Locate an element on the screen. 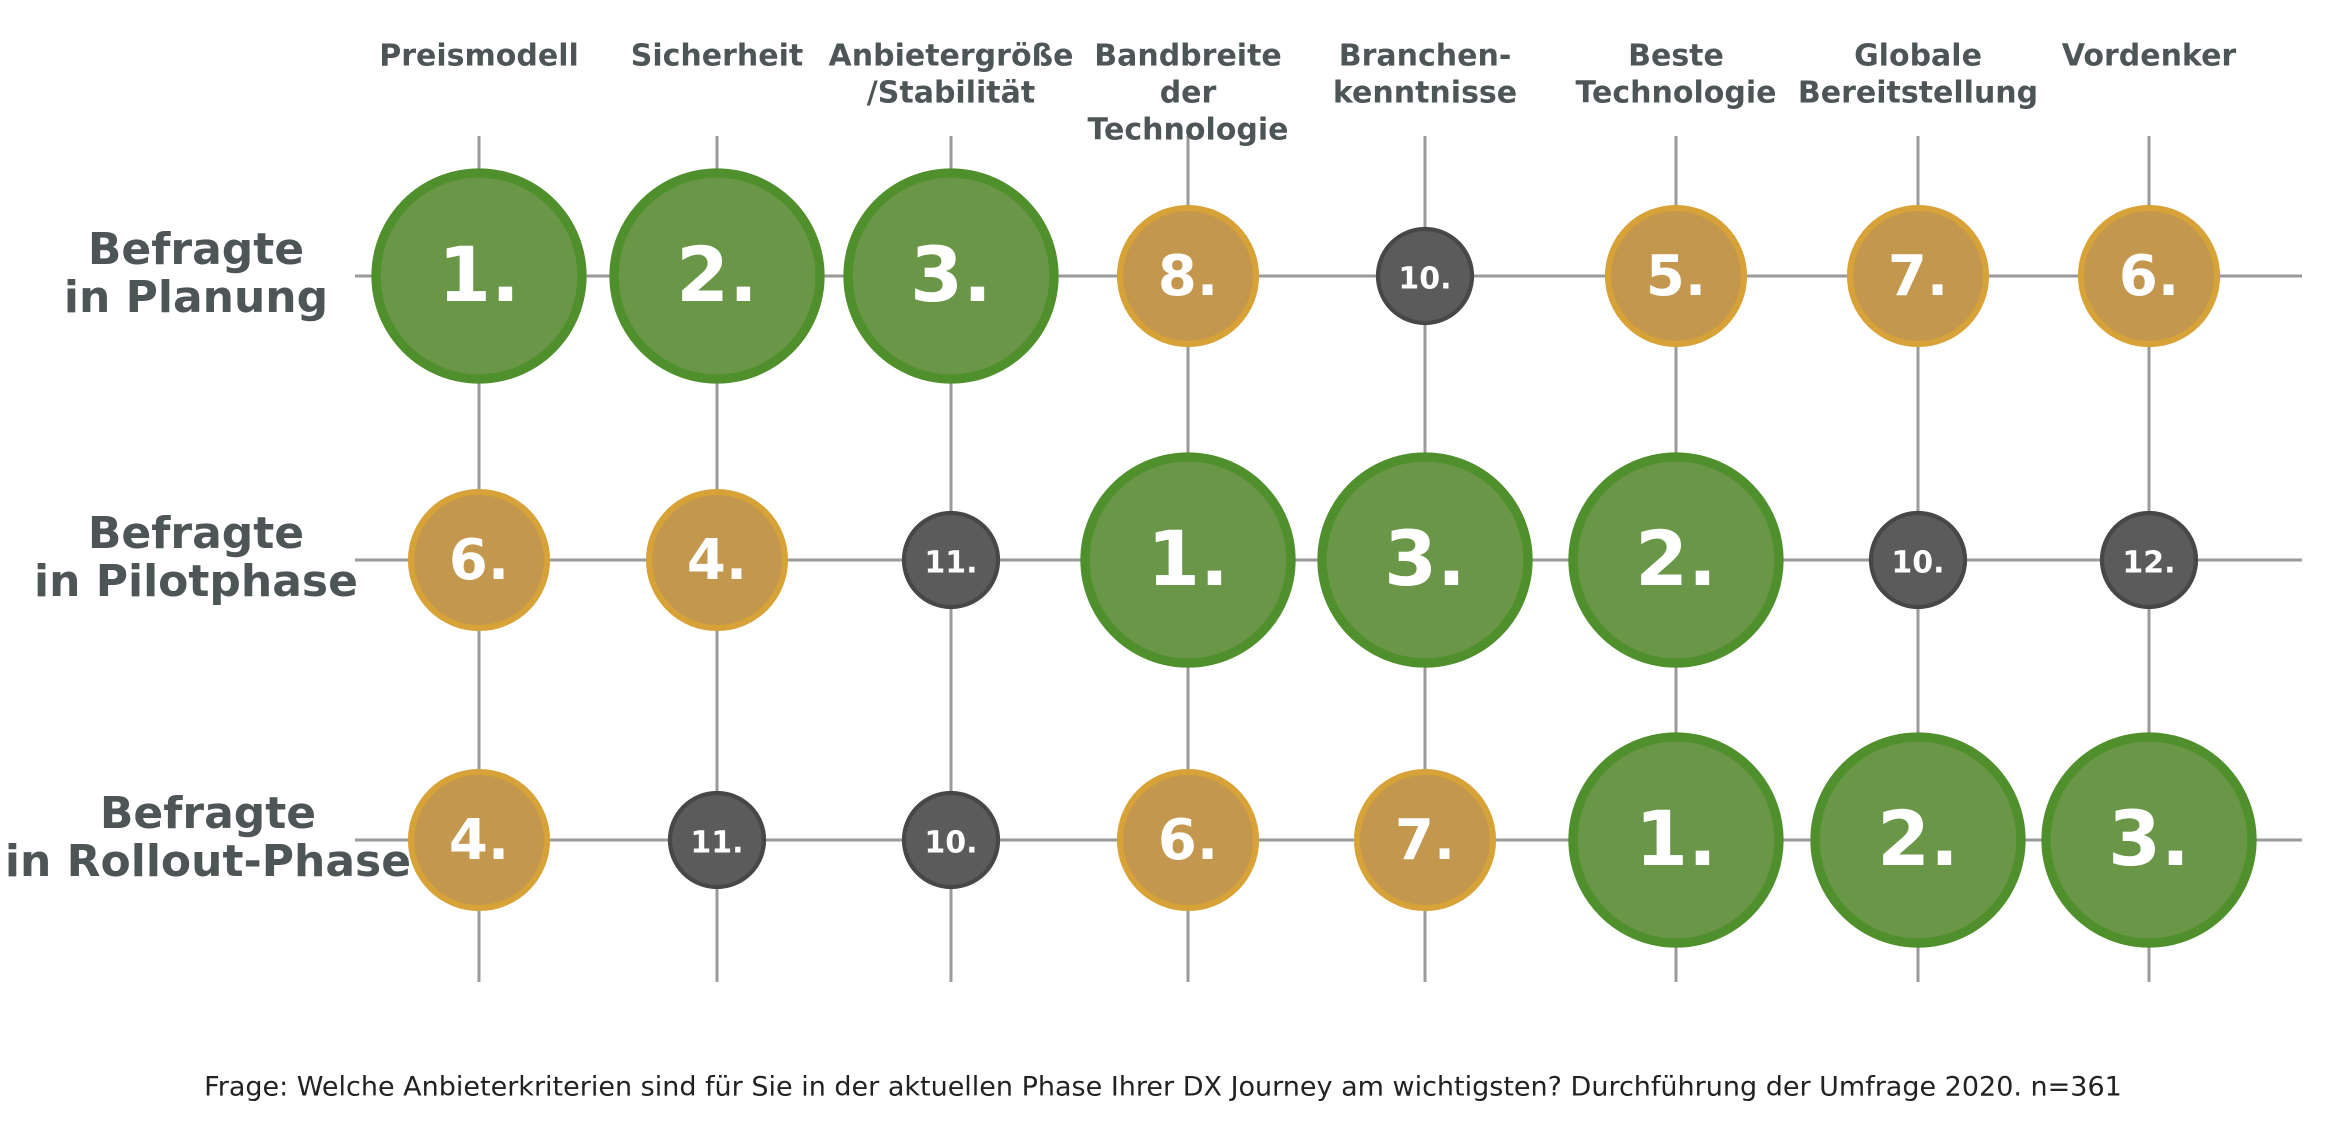 The image size is (2333, 1145). column-header: Sicherheit is located at coordinates (717, 56).